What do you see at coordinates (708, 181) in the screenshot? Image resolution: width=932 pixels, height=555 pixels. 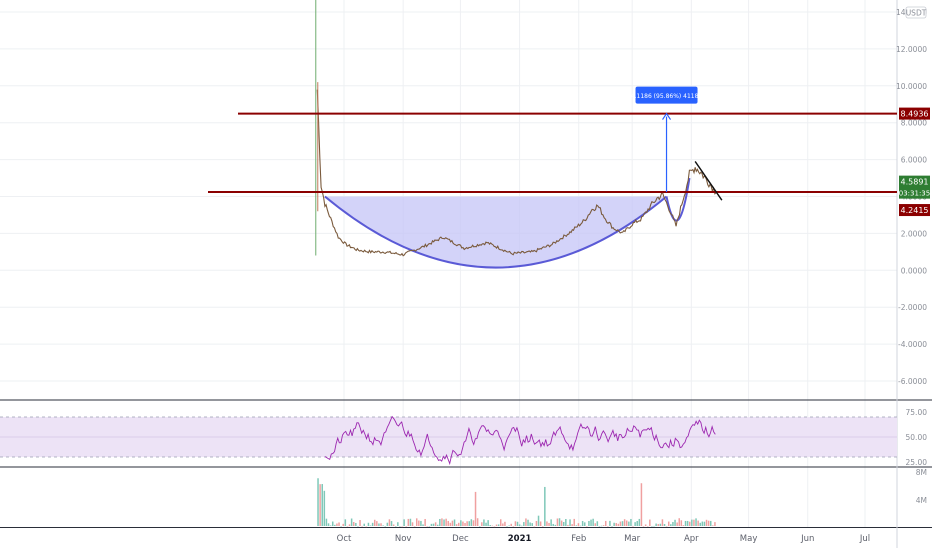 I see `trendline` at bounding box center [708, 181].